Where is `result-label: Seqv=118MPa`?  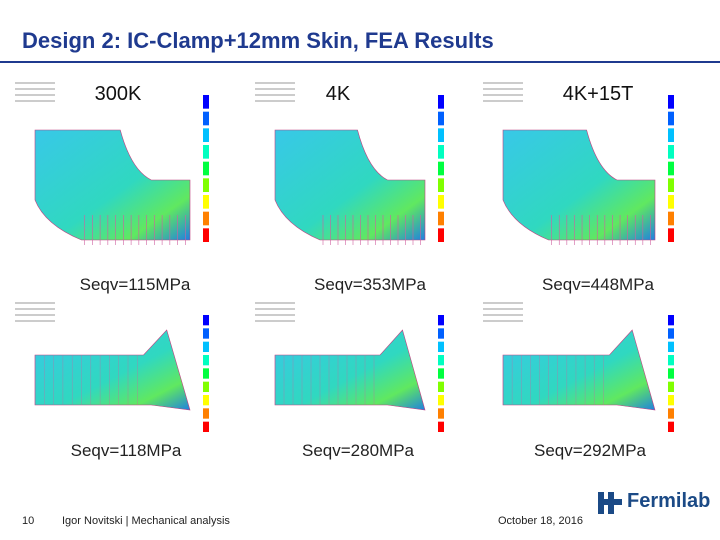 result-label: Seqv=118MPa is located at coordinates (126, 451).